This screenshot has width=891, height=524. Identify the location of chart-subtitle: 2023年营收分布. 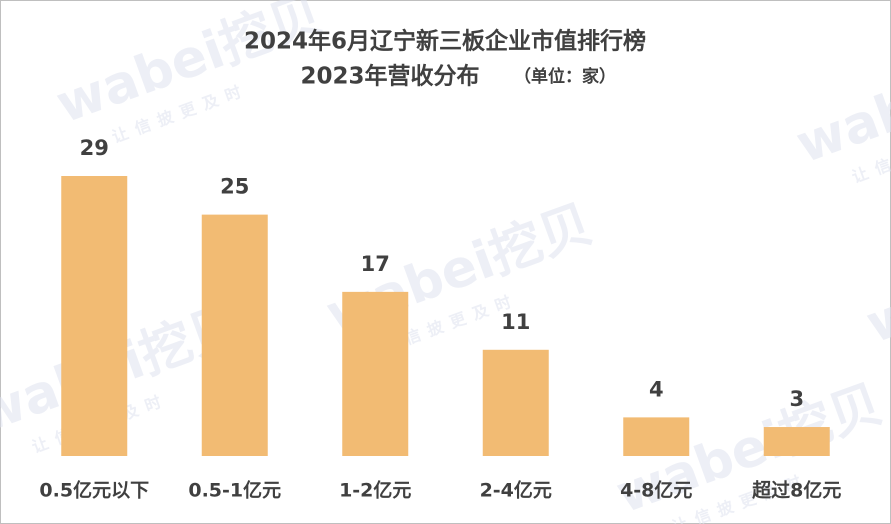
(389, 76).